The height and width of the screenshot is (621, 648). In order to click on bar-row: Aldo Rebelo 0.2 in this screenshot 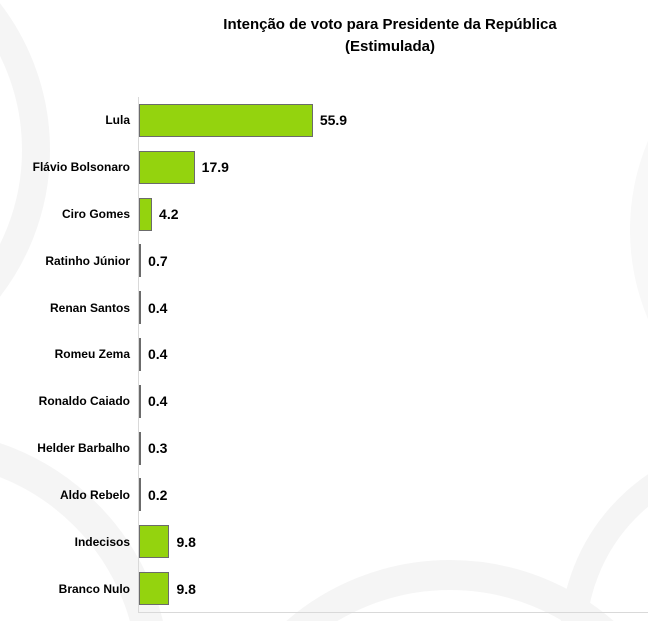, I will do `click(324, 495)`.